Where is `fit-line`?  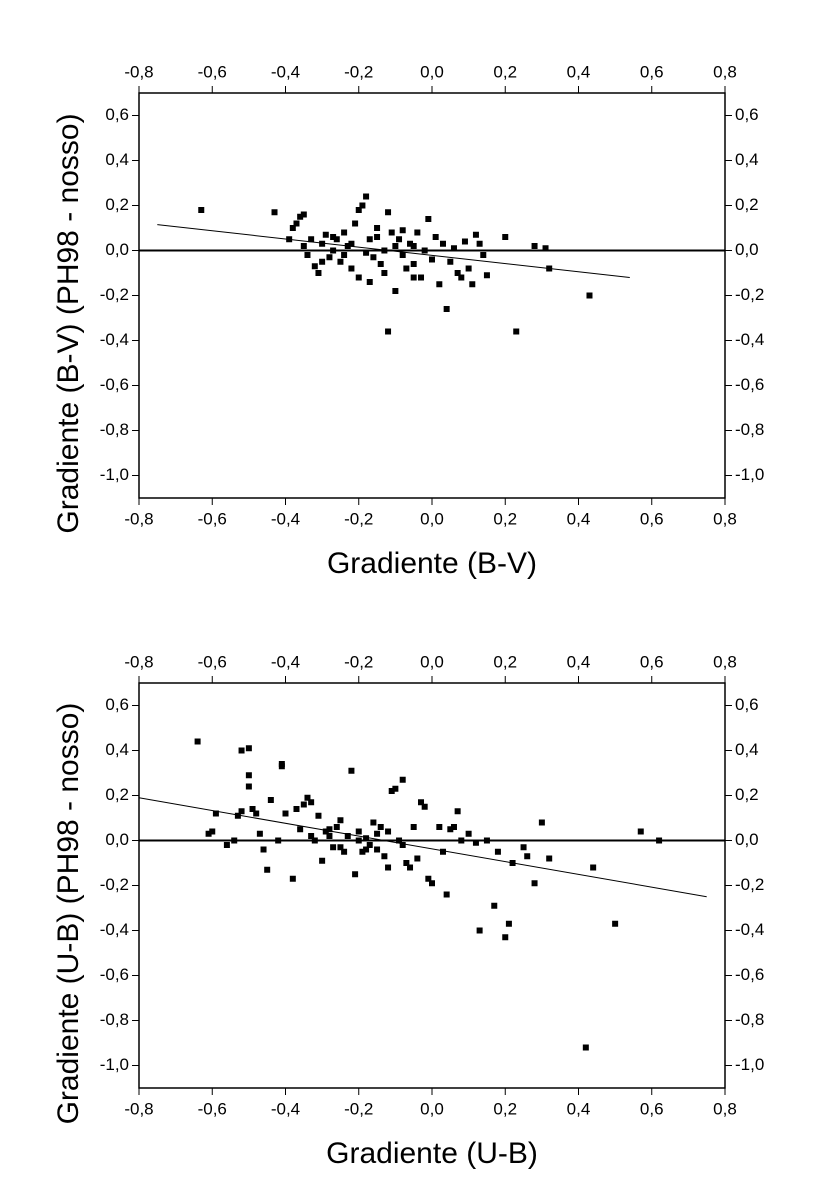
fit-line is located at coordinates (422, 847).